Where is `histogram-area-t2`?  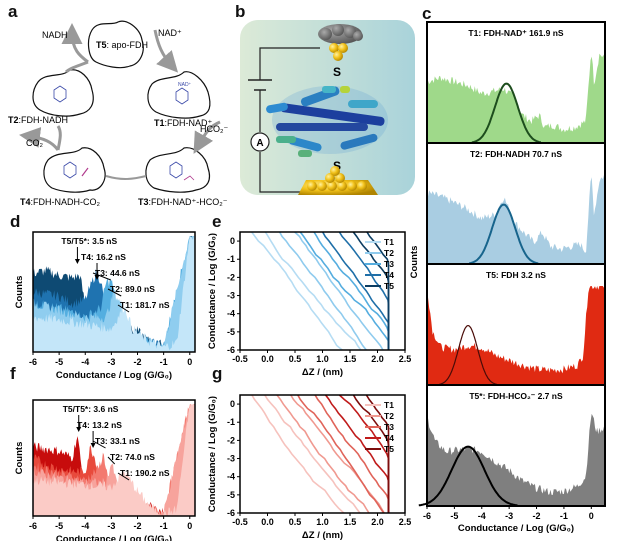
histogram-area-t2 is located at coordinates (114, 460).